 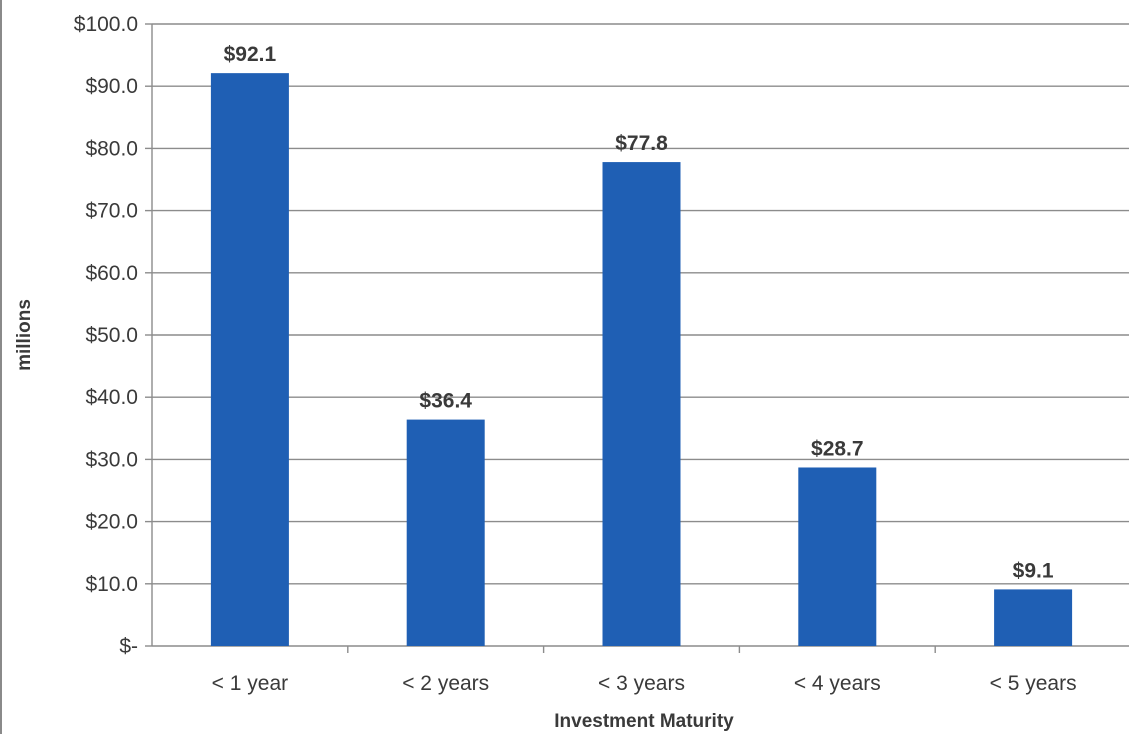 I want to click on y-tick-label: $100.0, so click(x=106, y=24).